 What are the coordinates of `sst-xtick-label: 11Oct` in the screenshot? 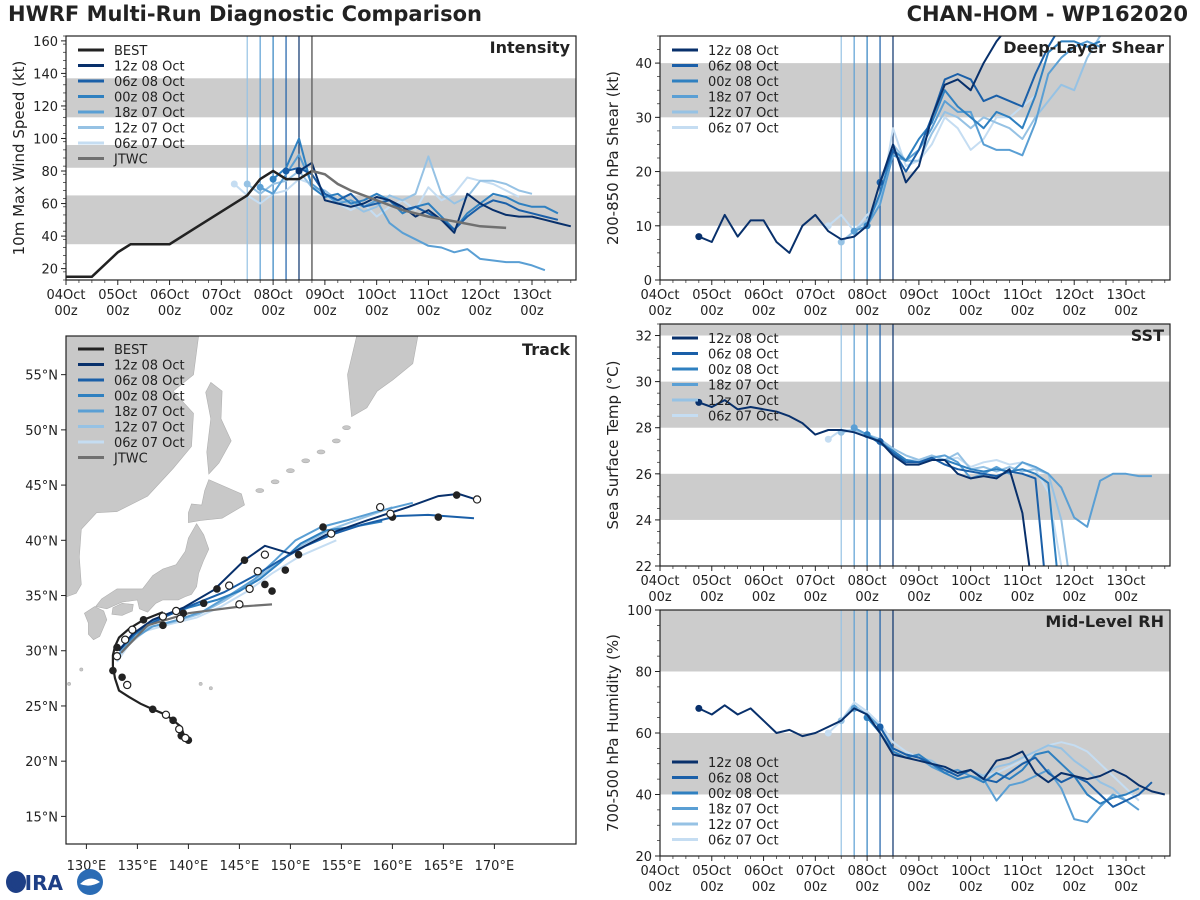 It's located at (1022, 581).